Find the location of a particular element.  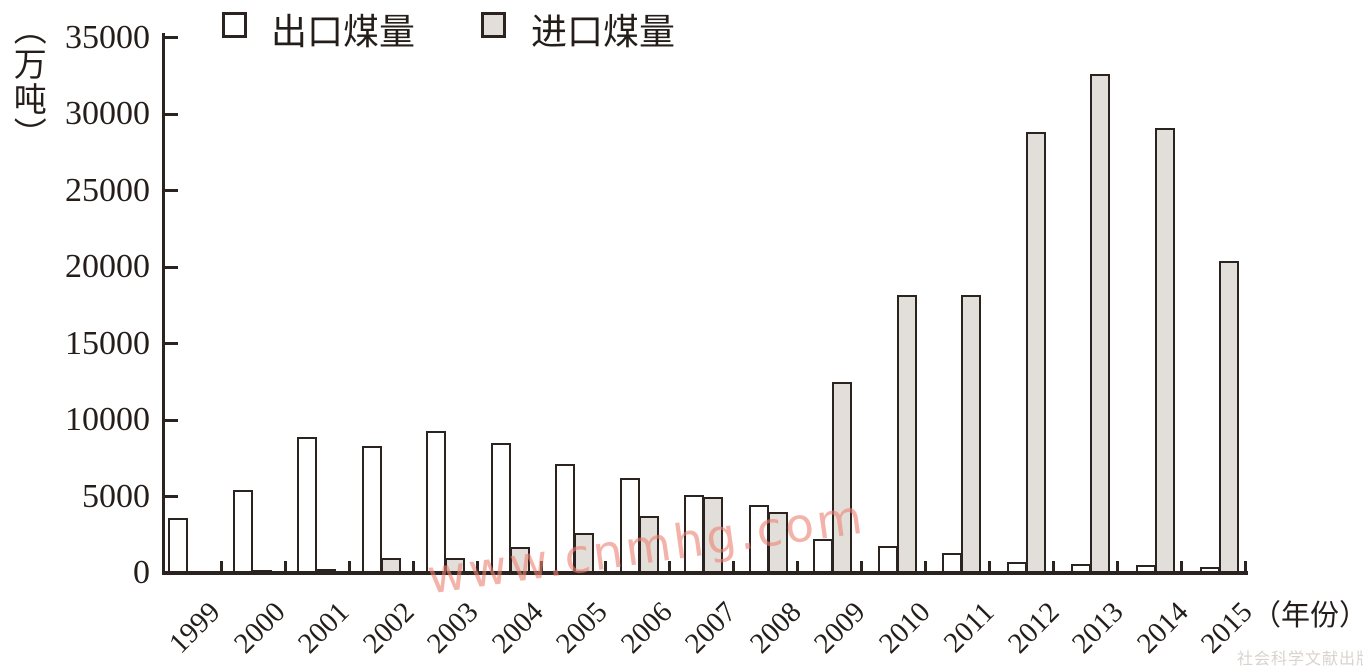

bar-import-2013 is located at coordinates (1100, 323).